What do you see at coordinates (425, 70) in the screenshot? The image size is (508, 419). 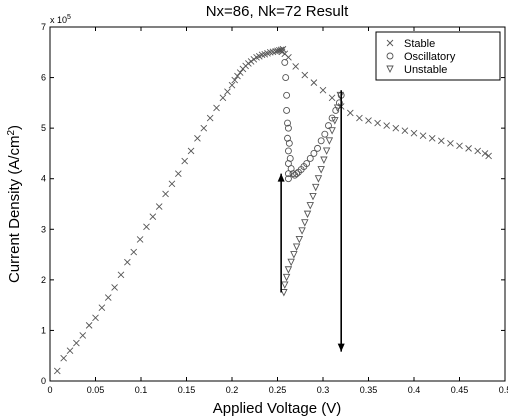 I see `legend-label-unstable: Unstable` at bounding box center [425, 70].